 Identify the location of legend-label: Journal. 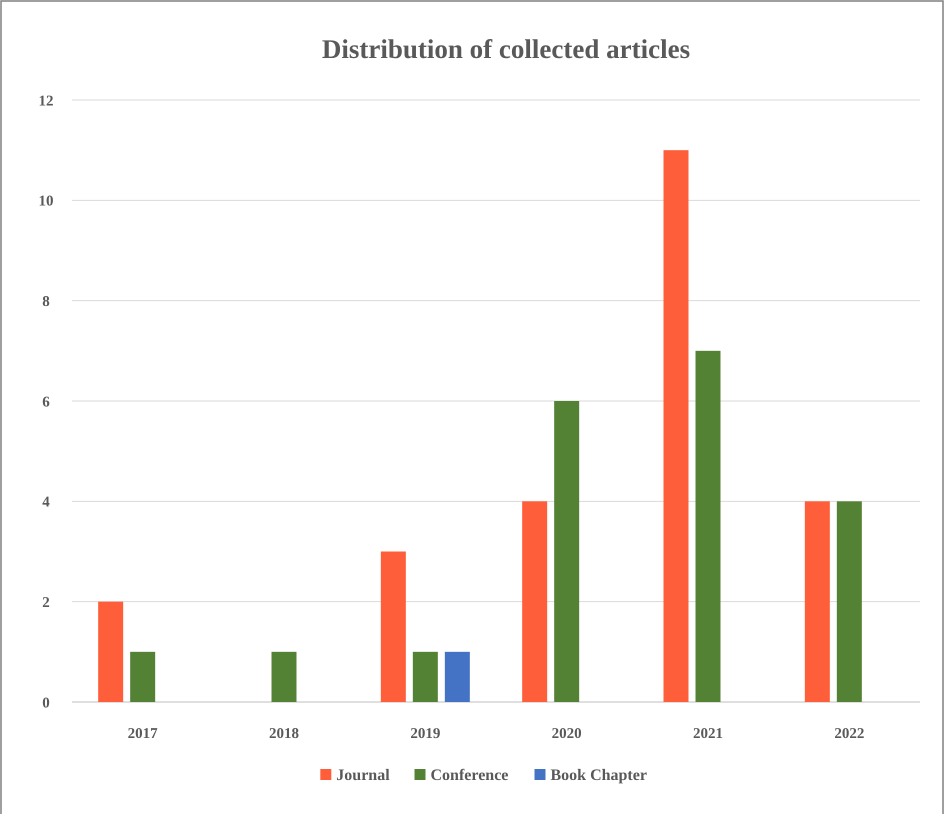
(363, 775).